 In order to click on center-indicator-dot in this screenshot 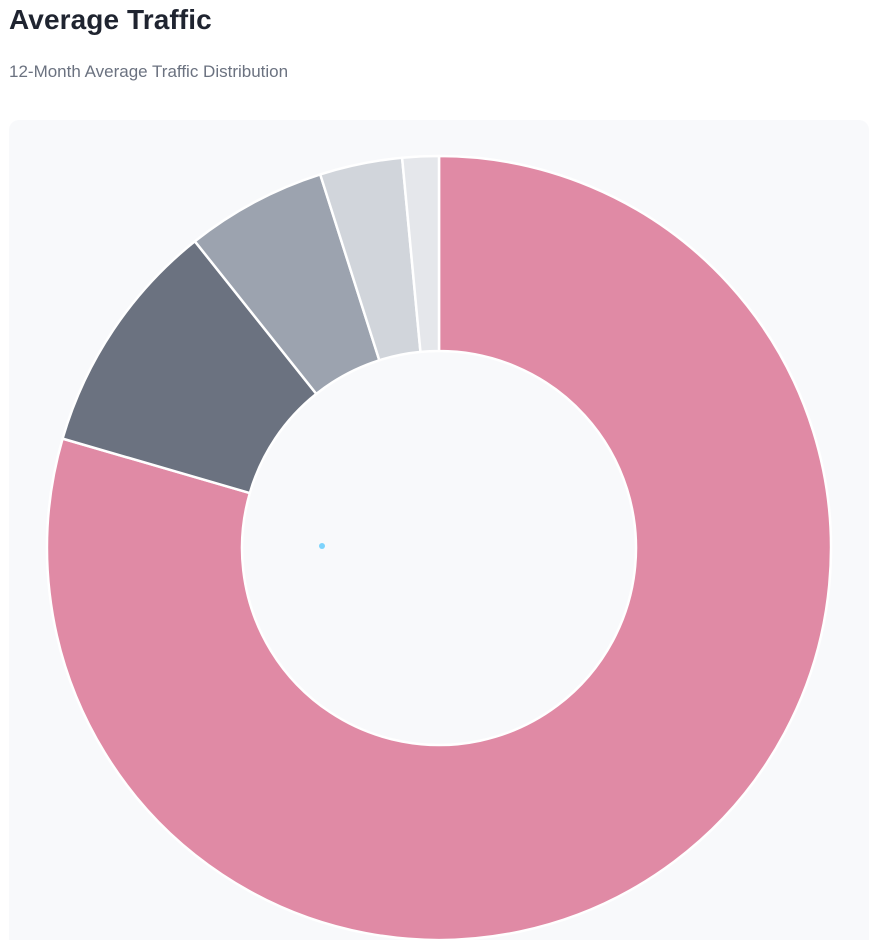, I will do `click(322, 546)`.